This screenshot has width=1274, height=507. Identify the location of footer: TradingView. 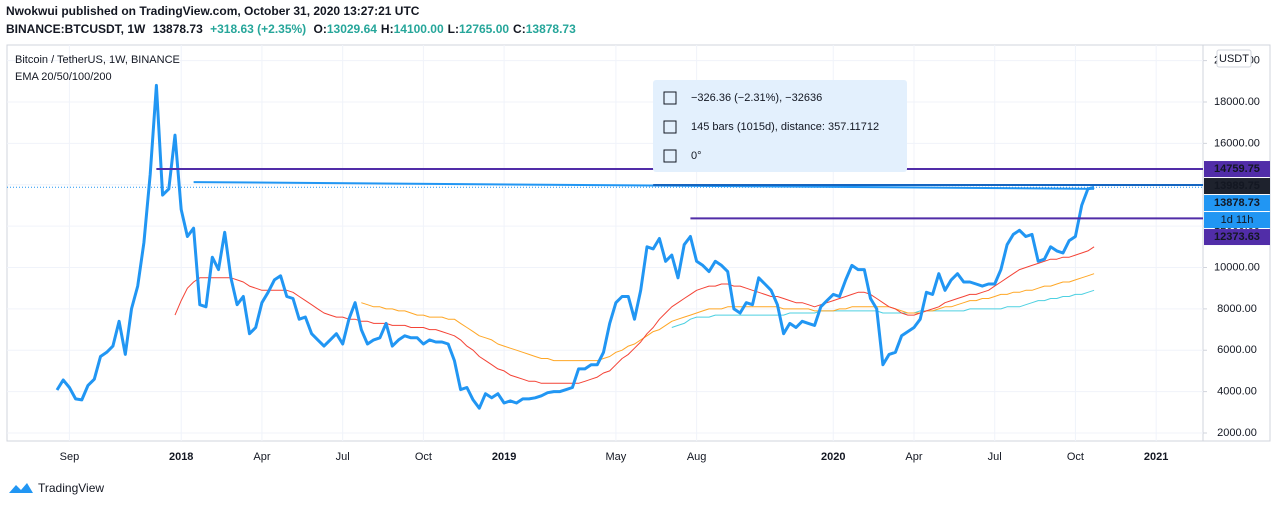
(56, 488).